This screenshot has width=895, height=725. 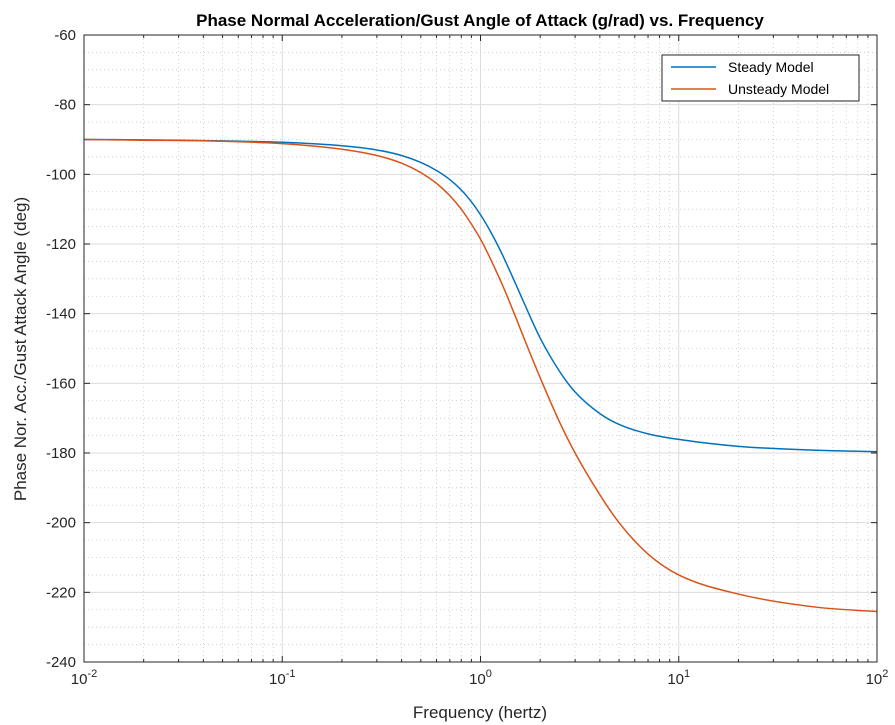 What do you see at coordinates (61, 383) in the screenshot?
I see `y-tick-label: -160` at bounding box center [61, 383].